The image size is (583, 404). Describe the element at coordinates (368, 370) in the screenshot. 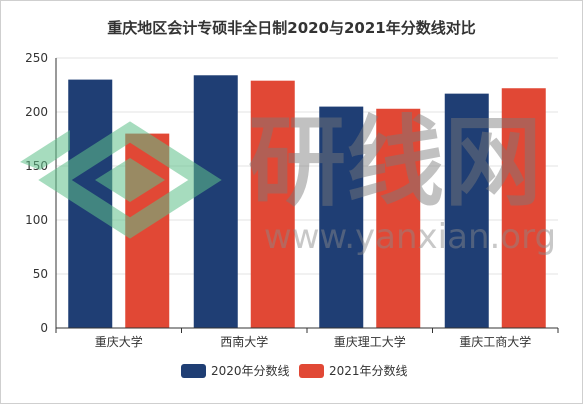

I see `legend-label: 2021年分数线` at that location.